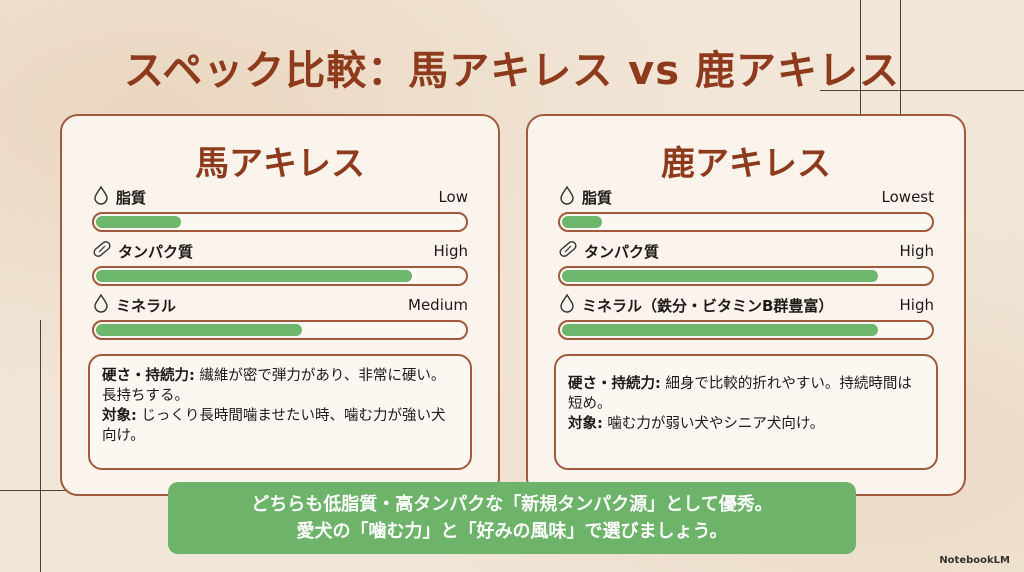 The height and width of the screenshot is (572, 1024). I want to click on page-title: スペック比較：馬アキレス vs 鹿アキレス, so click(512, 71).